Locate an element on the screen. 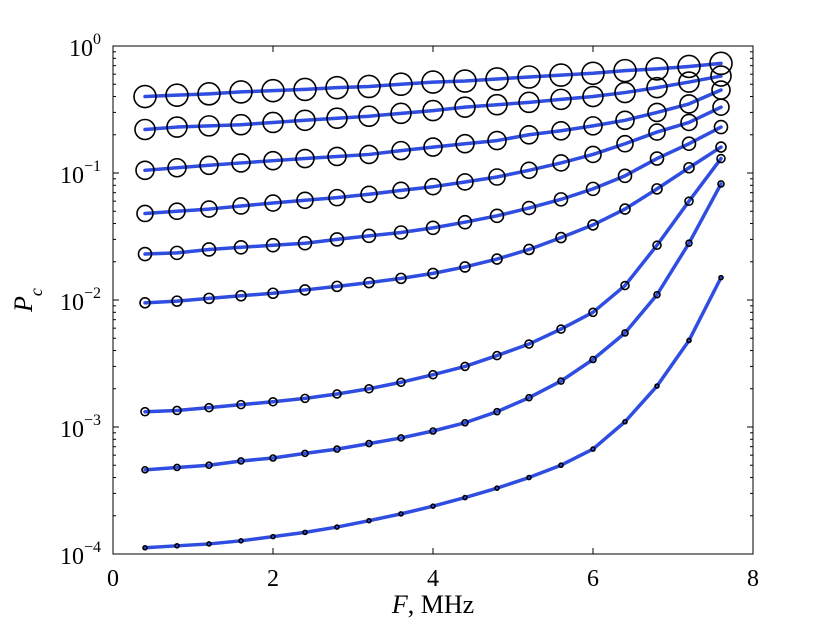 The width and height of the screenshot is (830, 624). x-tick-label: 2 is located at coordinates (273, 579).